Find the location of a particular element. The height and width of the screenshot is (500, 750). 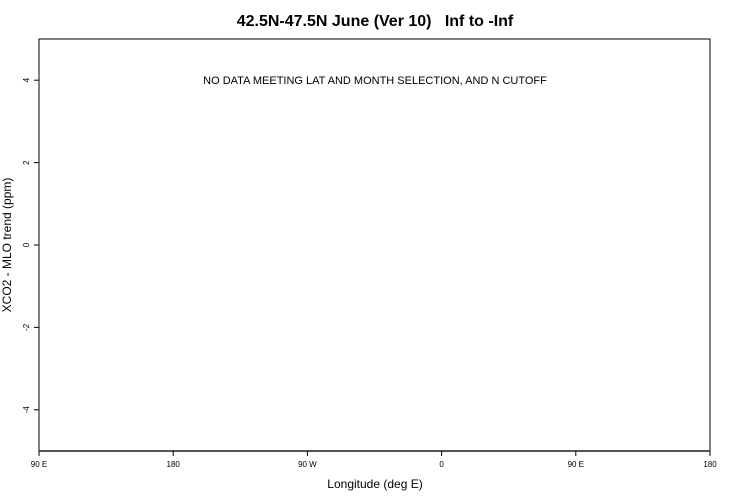

x-tick-label: 90 W is located at coordinates (307, 464).